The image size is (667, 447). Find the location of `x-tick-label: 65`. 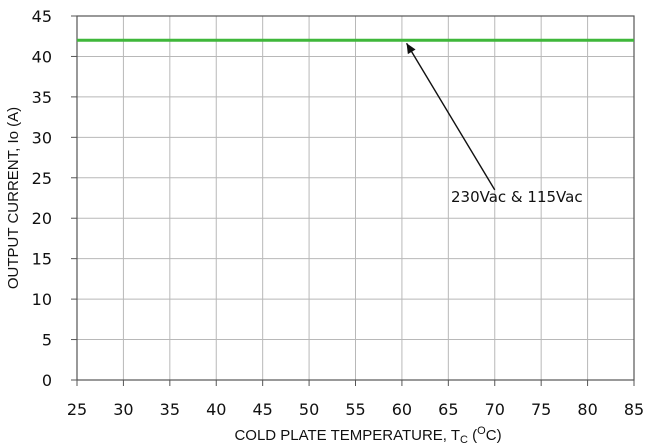

x-tick-label: 65 is located at coordinates (448, 409).